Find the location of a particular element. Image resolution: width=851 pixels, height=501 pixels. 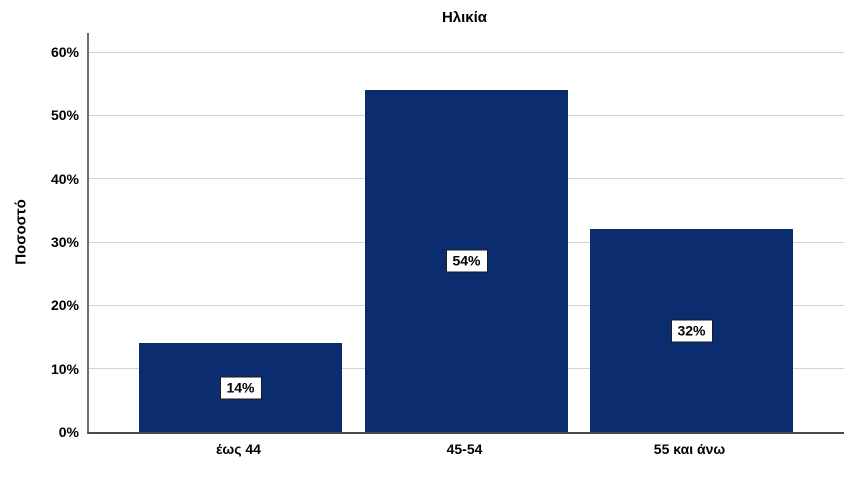

x-category-label: 55 και άνω is located at coordinates (689, 449).